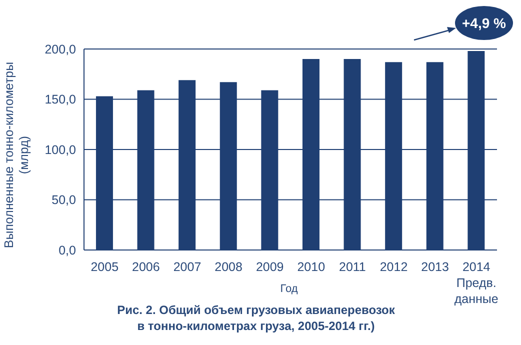 The width and height of the screenshot is (521, 345). I want to click on text: +4,9 %, so click(484, 23).